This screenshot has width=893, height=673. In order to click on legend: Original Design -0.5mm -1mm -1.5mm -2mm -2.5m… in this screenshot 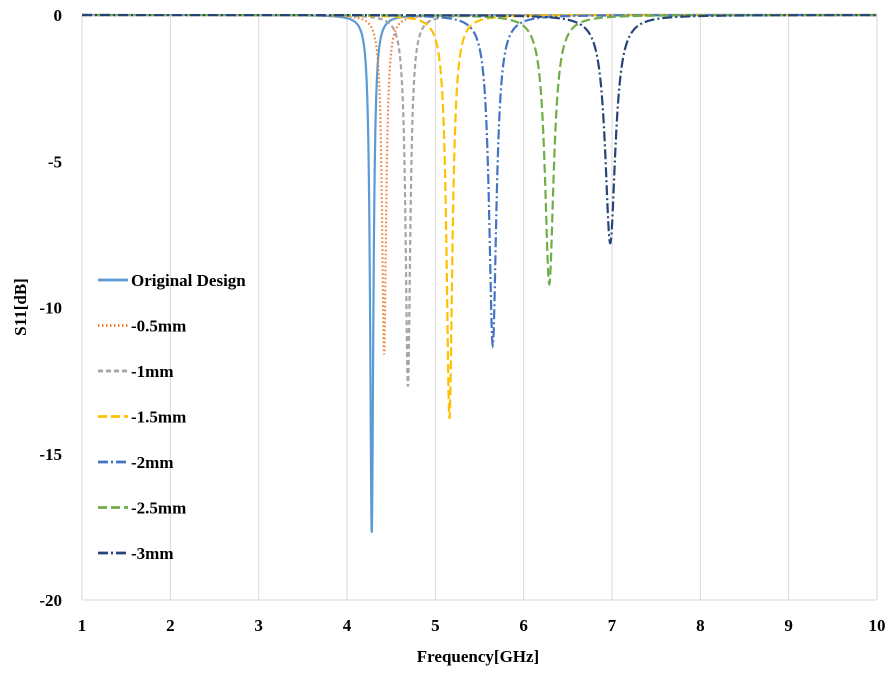, I will do `click(172, 417)`.